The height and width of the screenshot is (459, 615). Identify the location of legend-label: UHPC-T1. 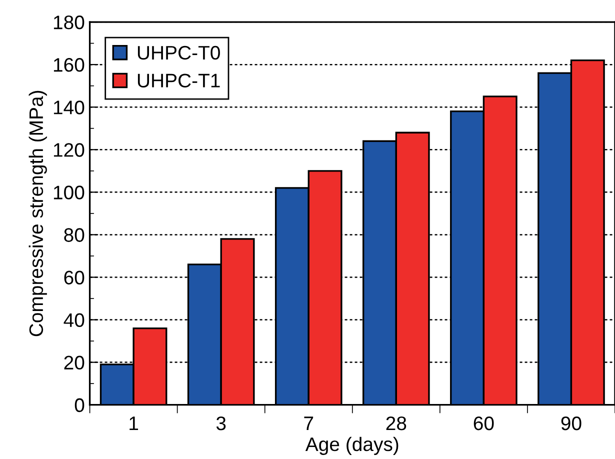
(179, 81).